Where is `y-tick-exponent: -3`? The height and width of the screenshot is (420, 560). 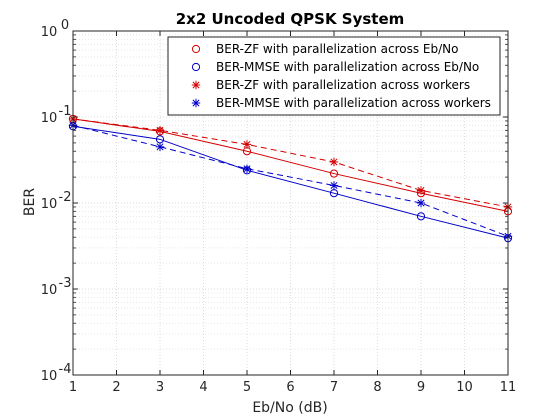
y-tick-exponent: -3 is located at coordinates (65, 283).